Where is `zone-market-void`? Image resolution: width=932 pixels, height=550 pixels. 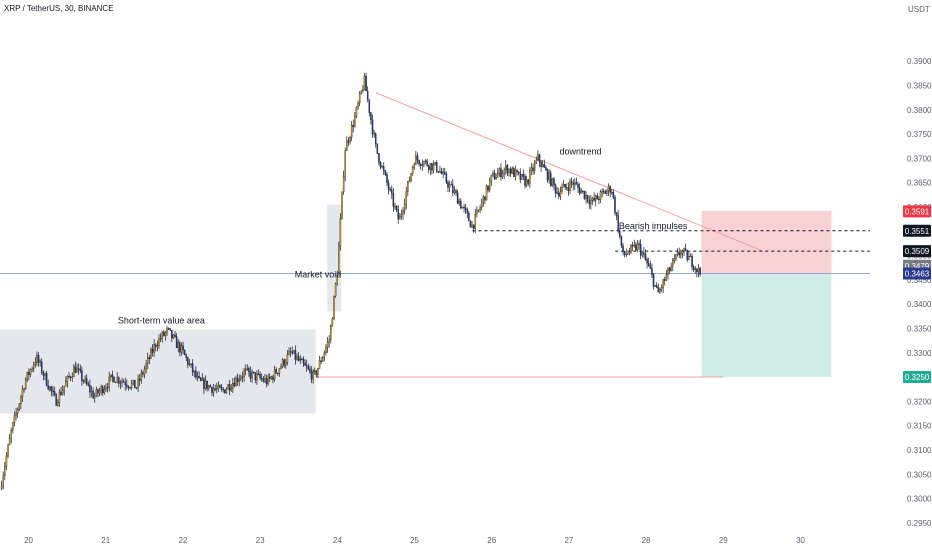
zone-market-void is located at coordinates (334, 258).